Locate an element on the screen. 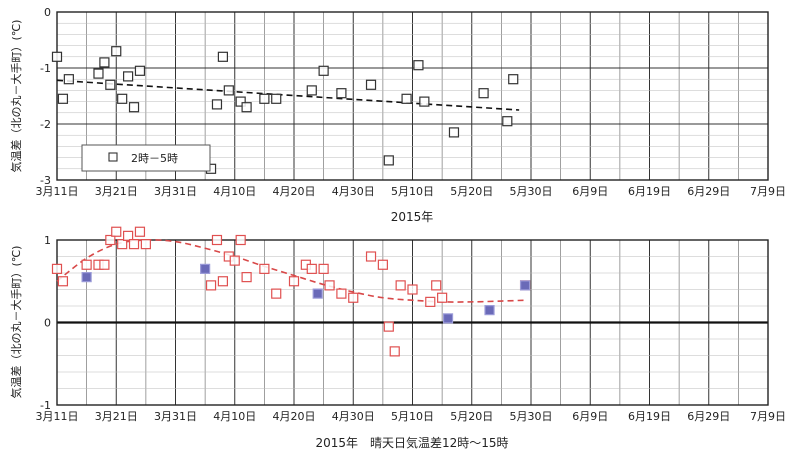  legend-box is located at coordinates (146, 158).